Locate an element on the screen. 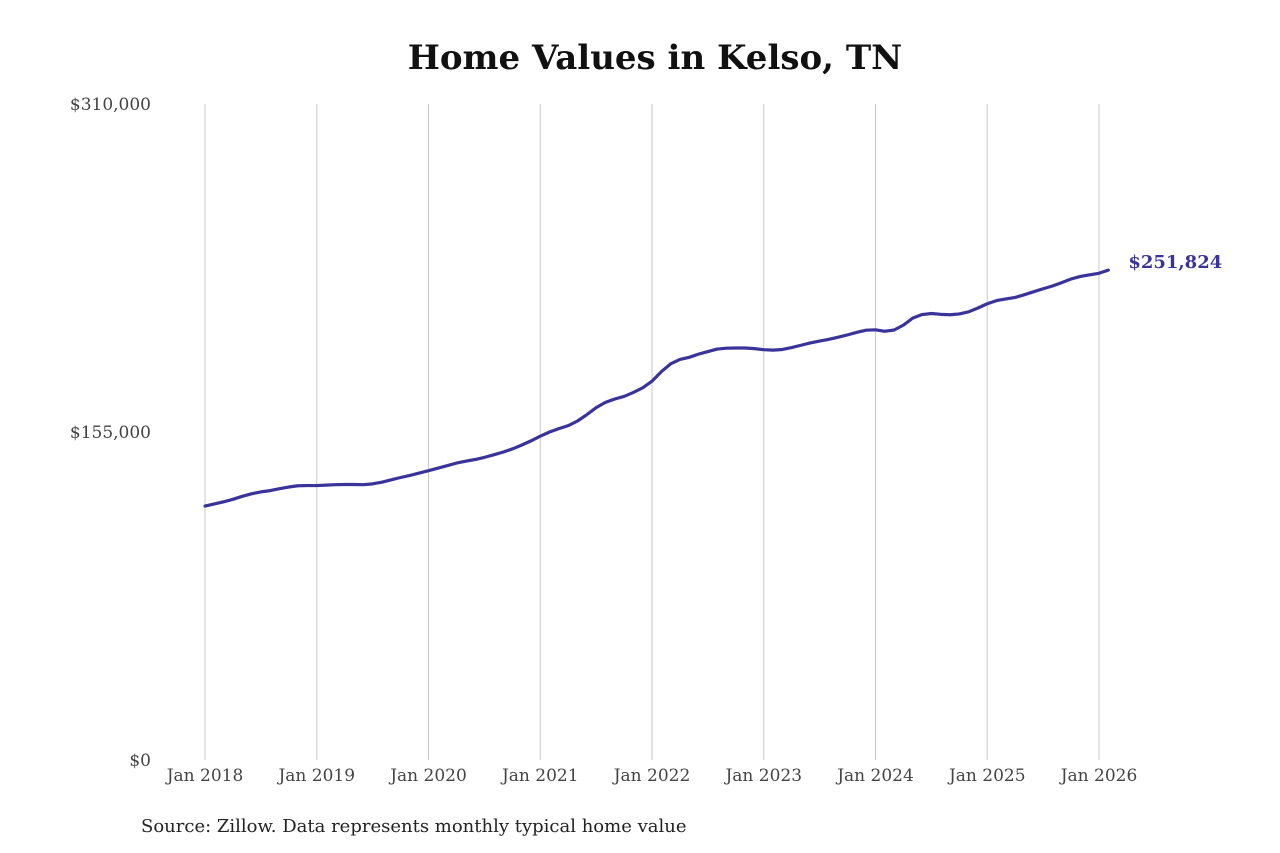 Image resolution: width=1280 pixels, height=853 pixels. y-tick-label: $155,000 is located at coordinates (110, 433).